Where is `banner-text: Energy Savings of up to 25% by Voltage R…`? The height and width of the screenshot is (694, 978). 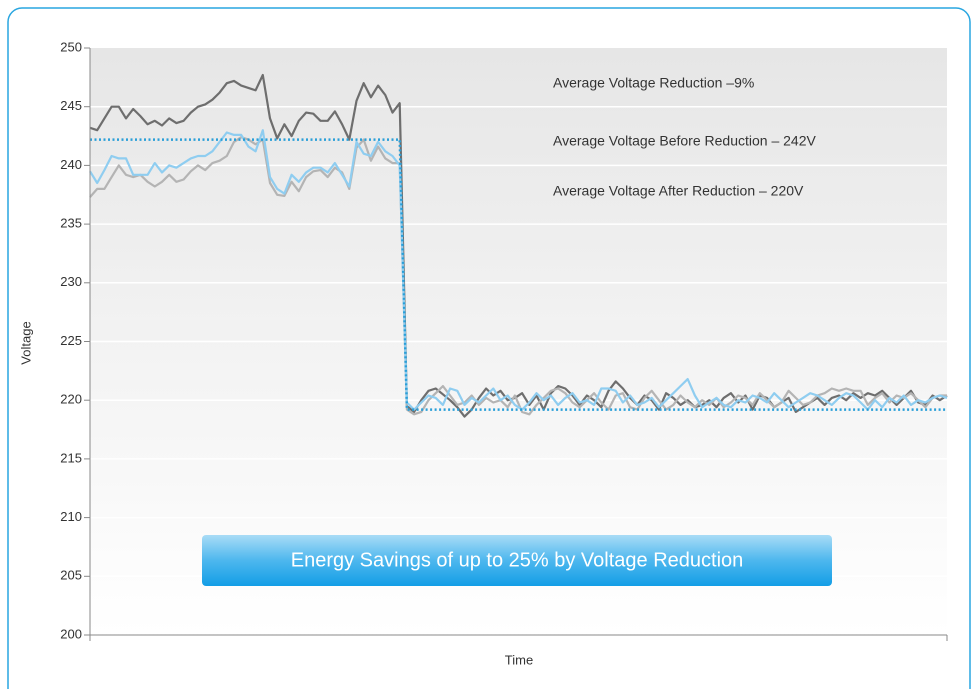 banner-text: Energy Savings of up to 25% by Voltage R… is located at coordinates (517, 560).